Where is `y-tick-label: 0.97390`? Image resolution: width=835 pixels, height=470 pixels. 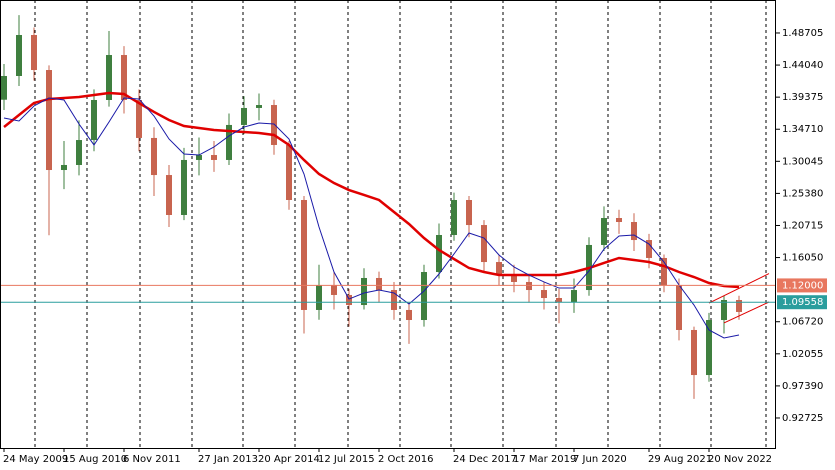
y-tick-label: 0.97390 is located at coordinates (802, 386).